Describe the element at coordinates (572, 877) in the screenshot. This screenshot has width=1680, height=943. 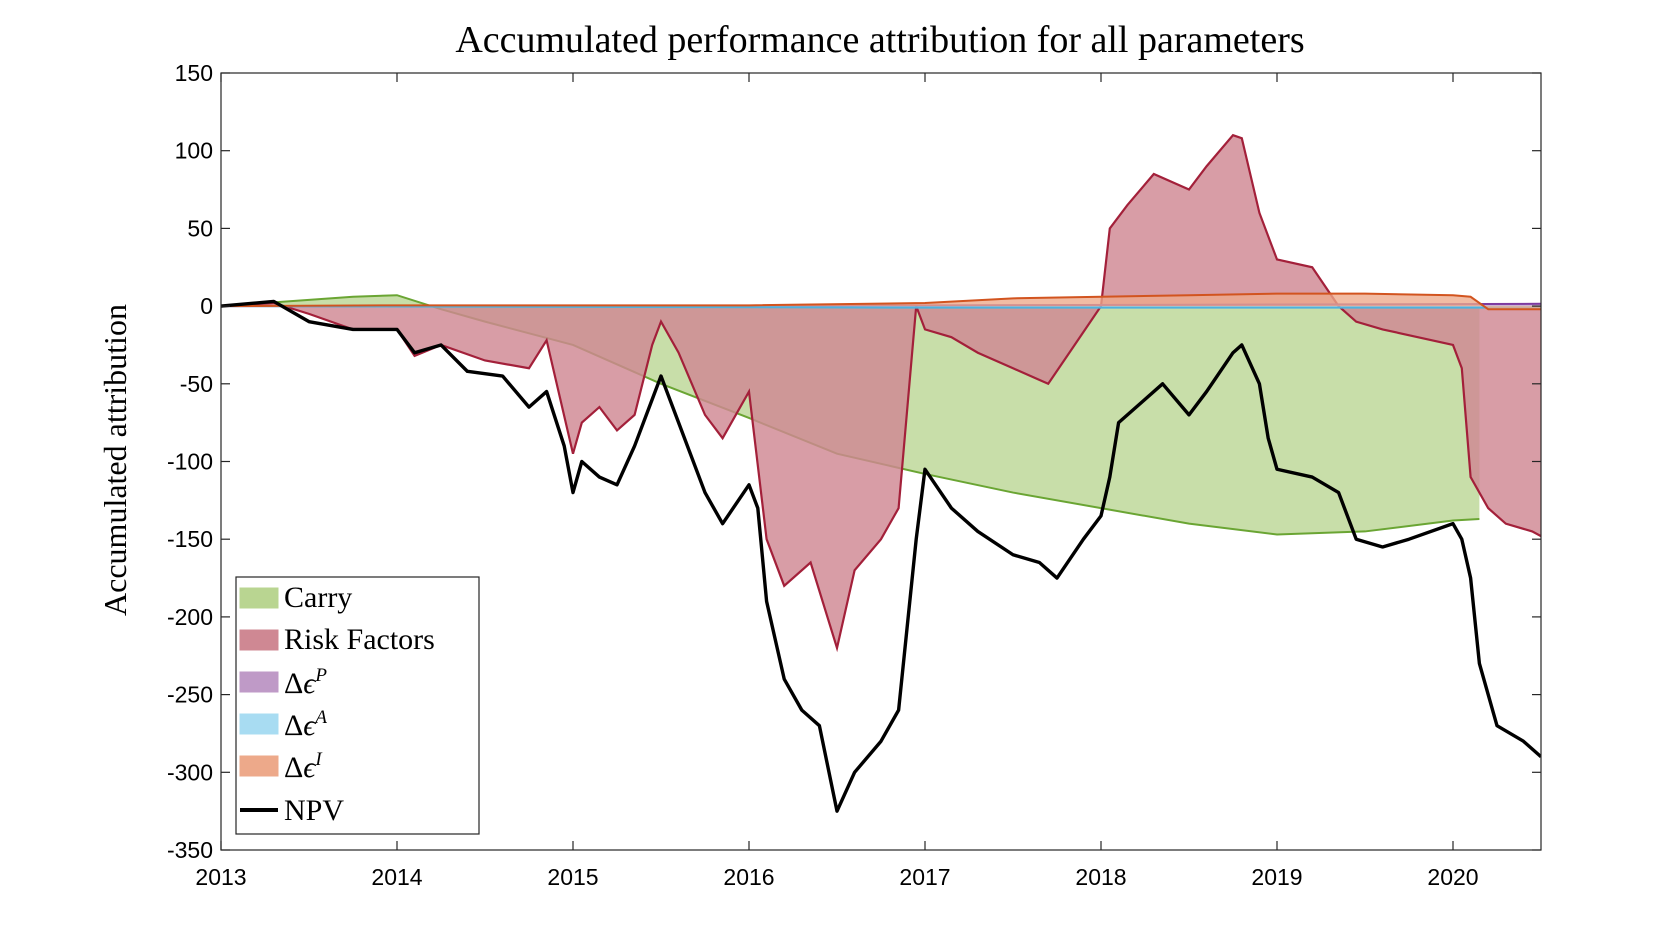
I see `x-tick-label: 2015` at that location.